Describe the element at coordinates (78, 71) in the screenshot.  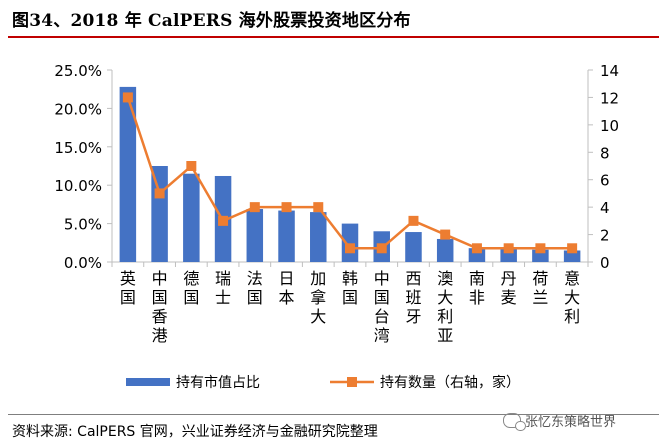
I see `left-tick-label: 25.0%` at that location.